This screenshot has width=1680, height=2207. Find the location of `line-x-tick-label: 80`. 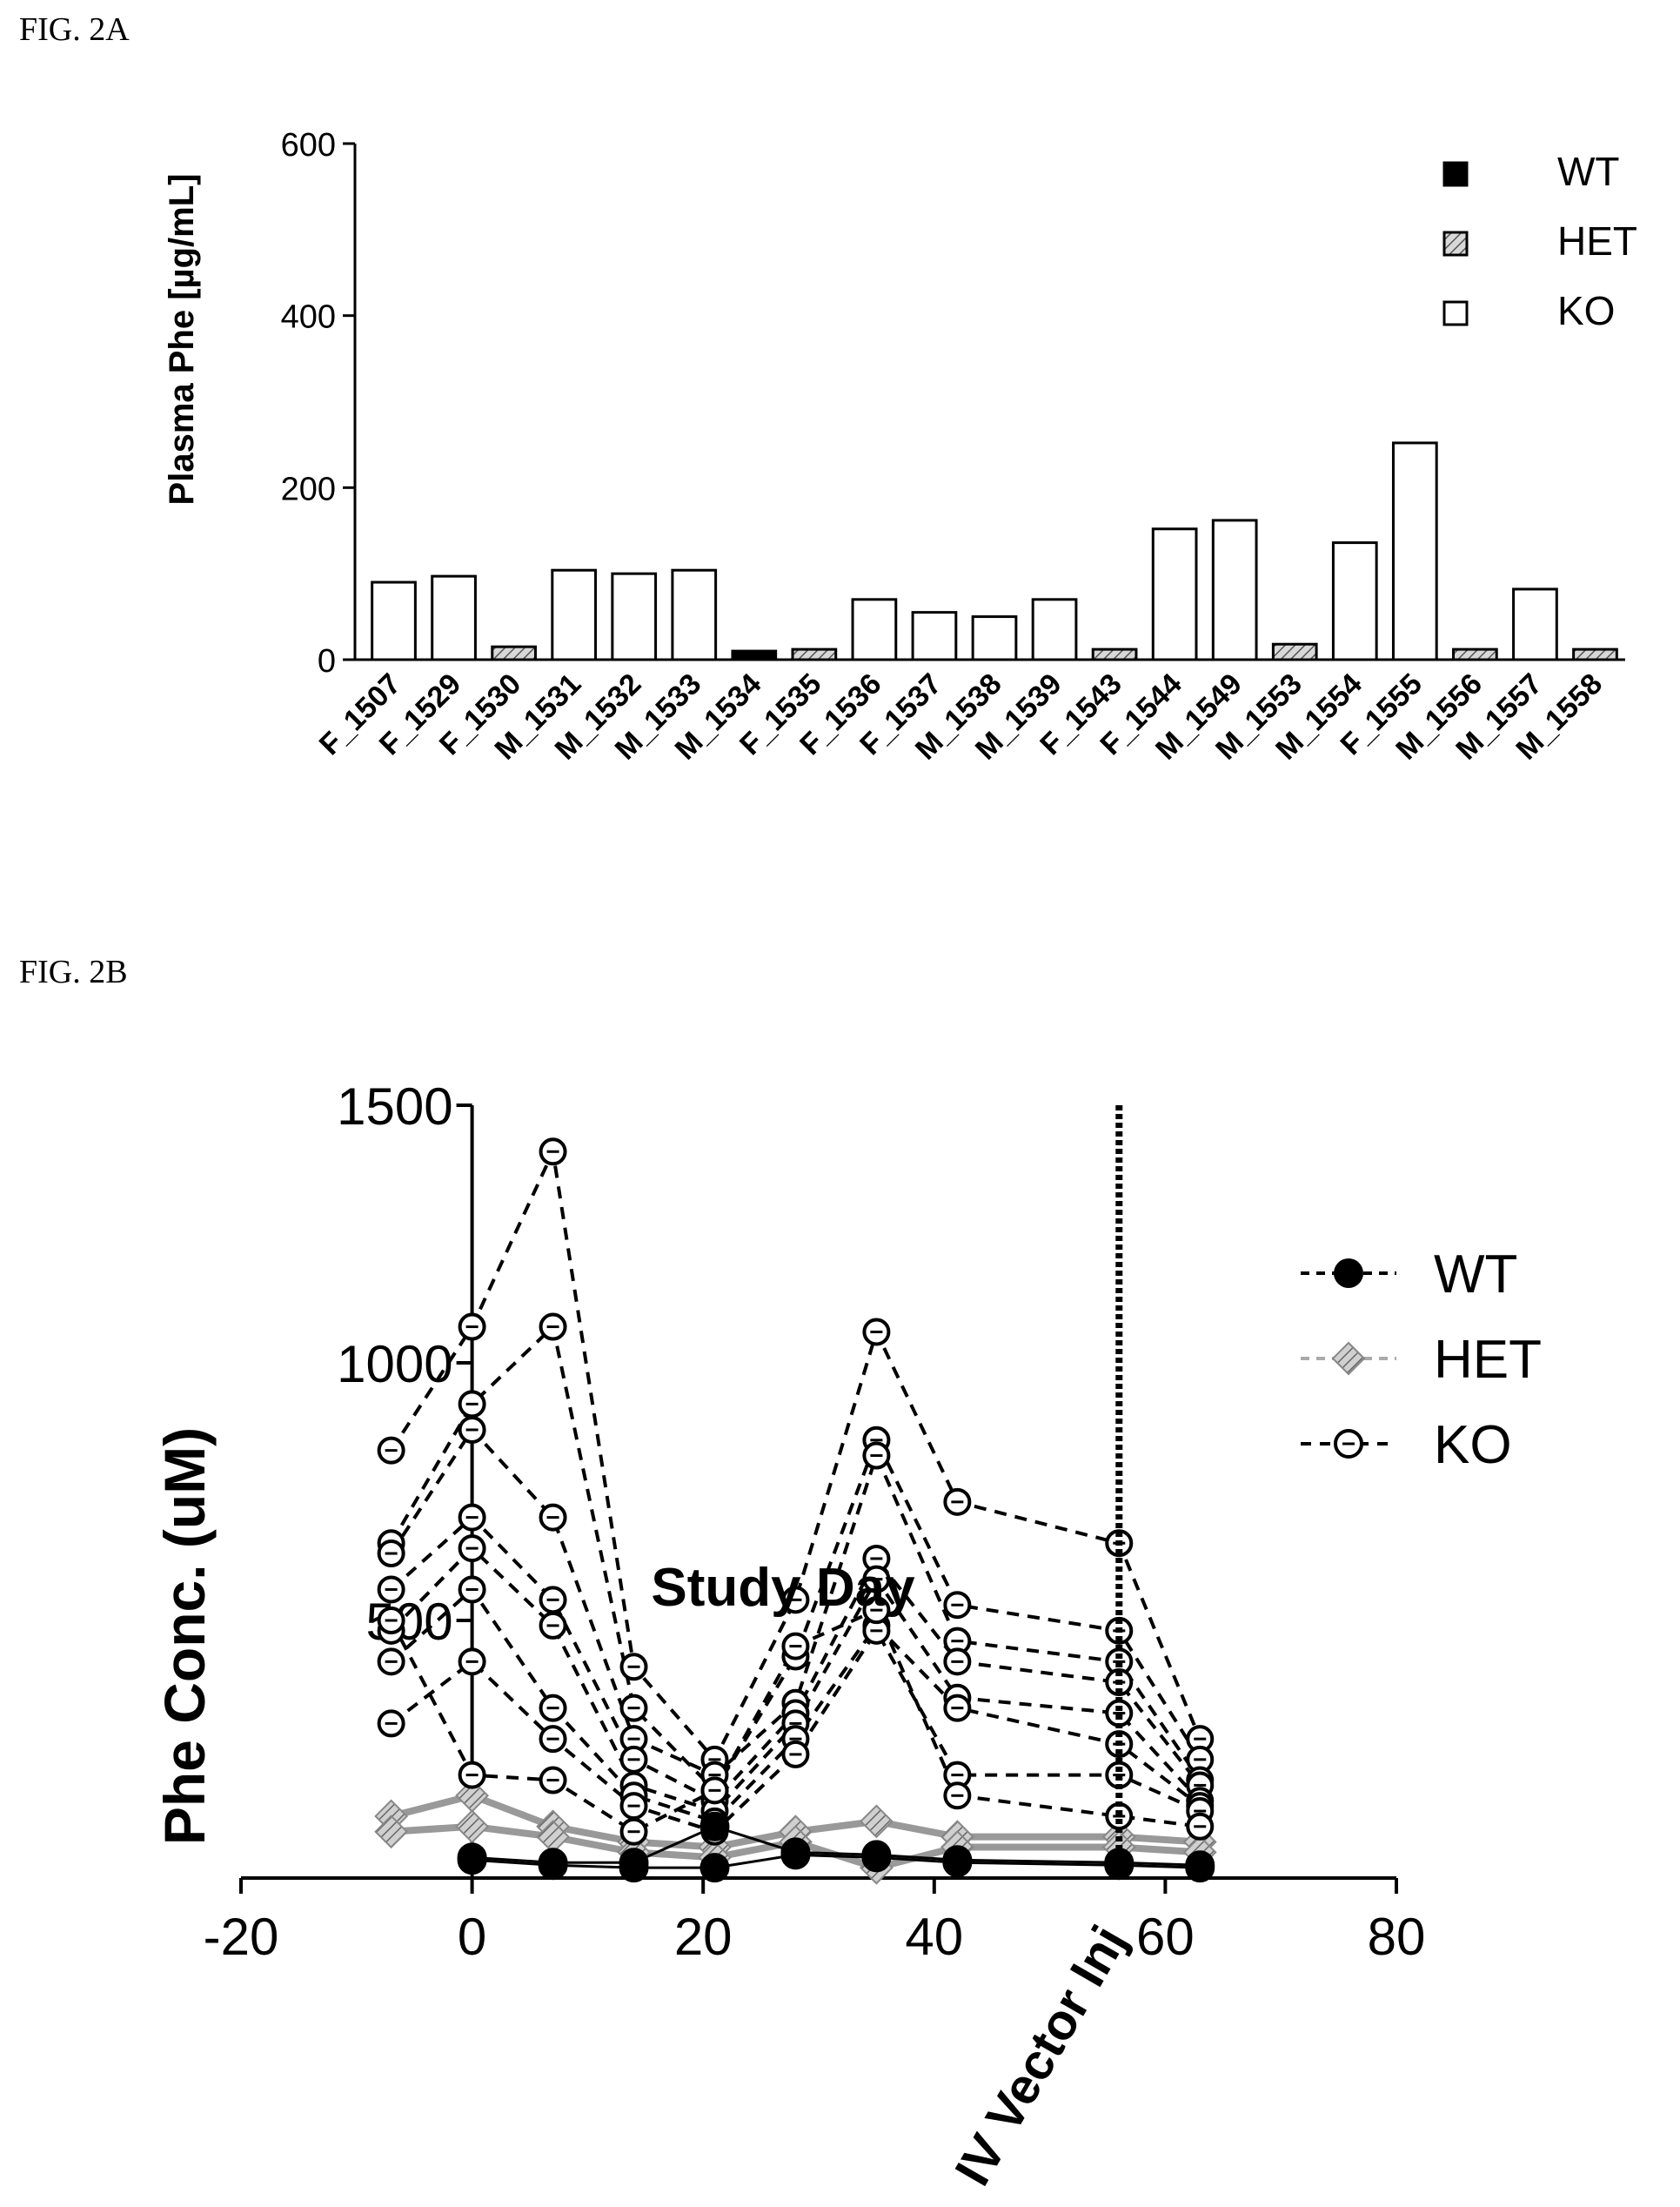

line-x-tick-label: 80 is located at coordinates (1397, 1937).